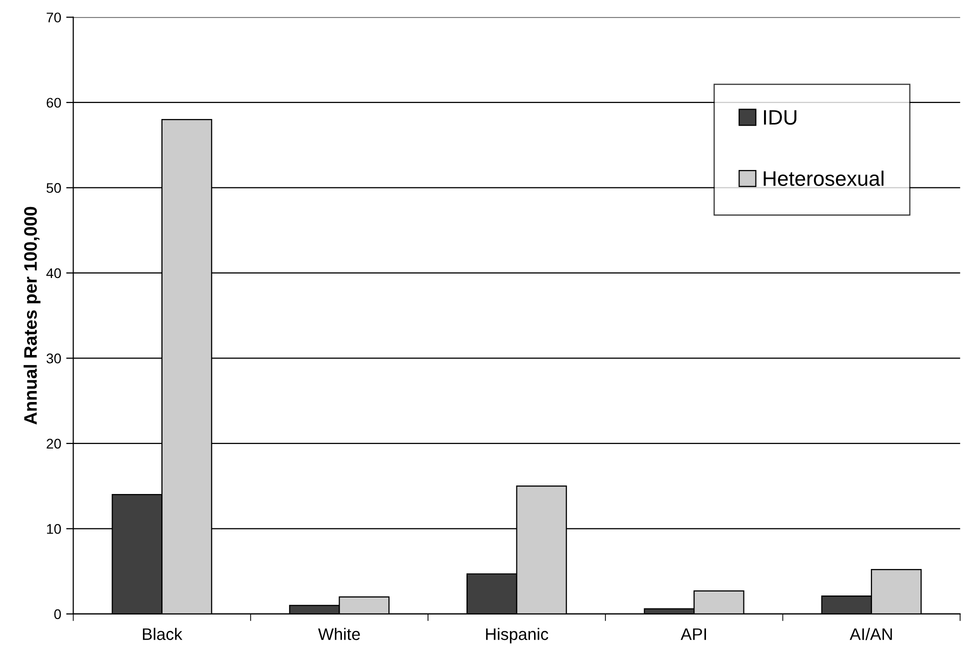  I want to click on legend-label: Heterosexual, so click(824, 178).